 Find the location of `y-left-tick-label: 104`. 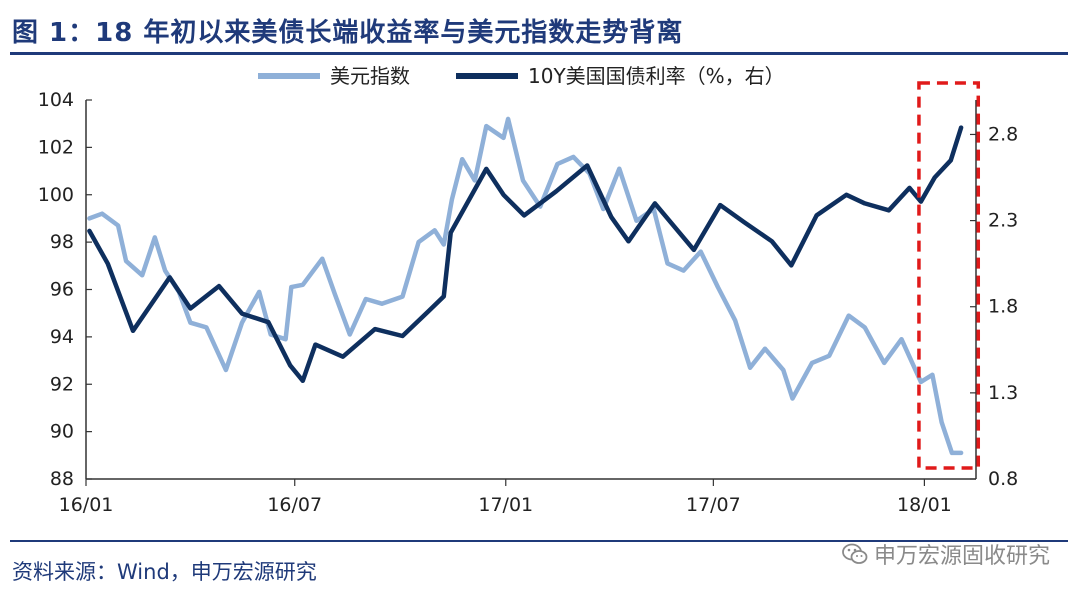

y-left-tick-label: 104 is located at coordinates (56, 100).